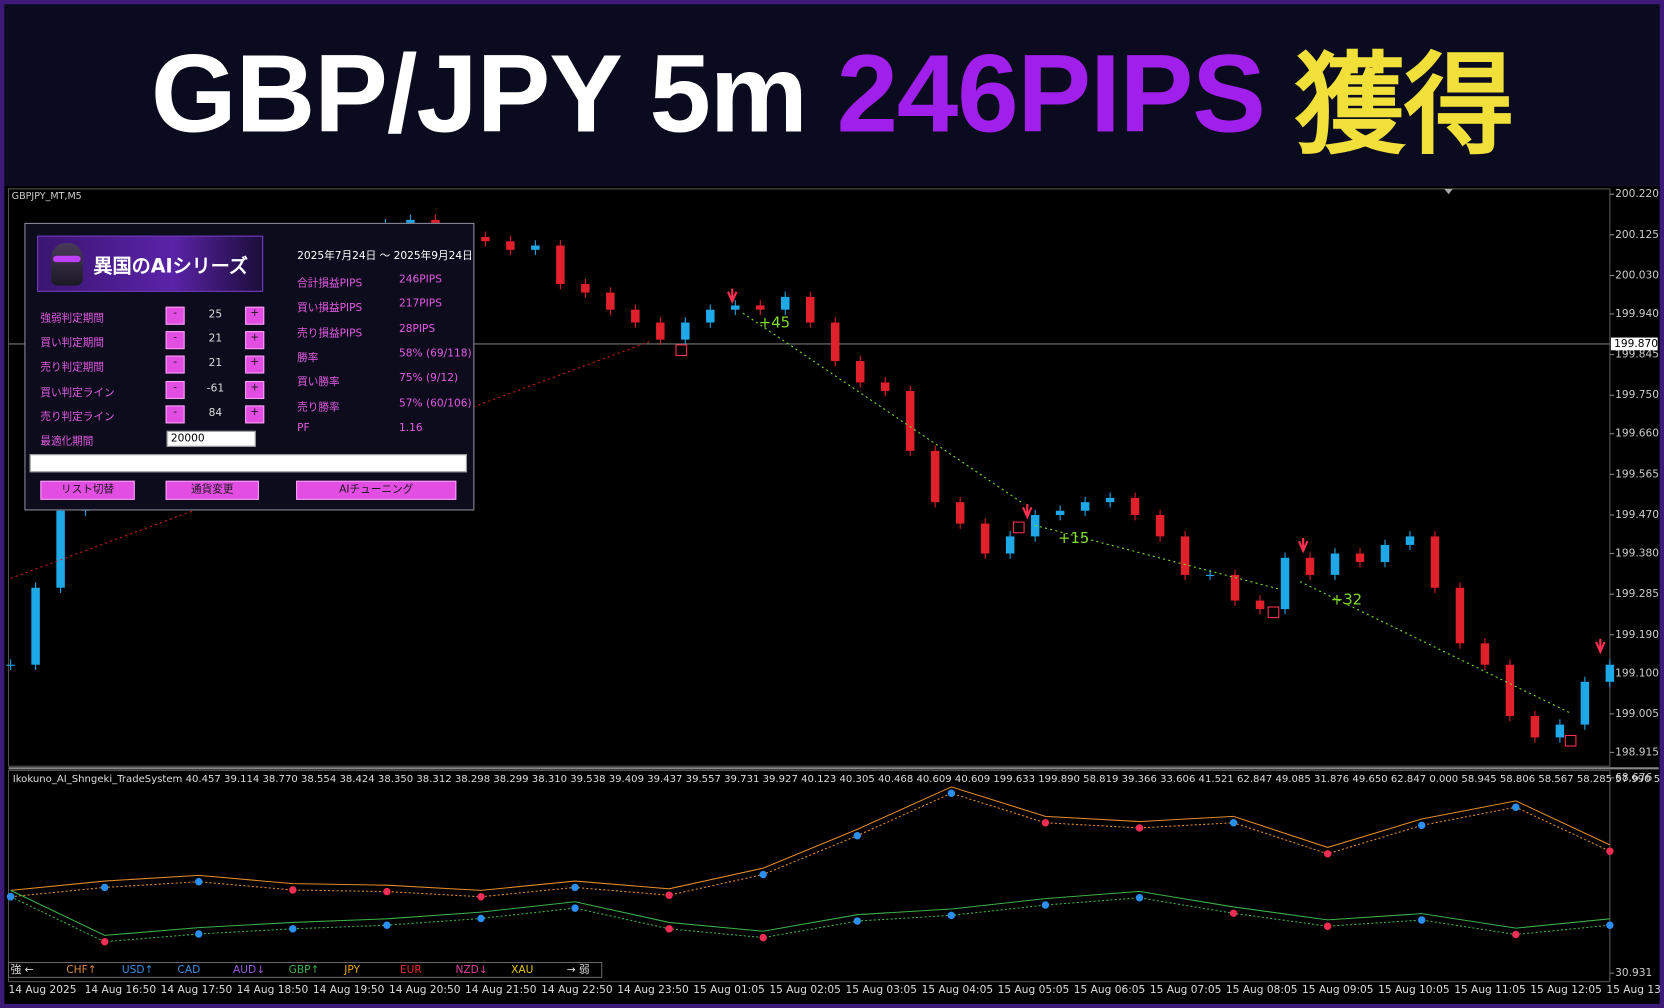  Describe the element at coordinates (425, 989) in the screenshot. I see `x-tick-label: 14 Aug 20:50` at that location.